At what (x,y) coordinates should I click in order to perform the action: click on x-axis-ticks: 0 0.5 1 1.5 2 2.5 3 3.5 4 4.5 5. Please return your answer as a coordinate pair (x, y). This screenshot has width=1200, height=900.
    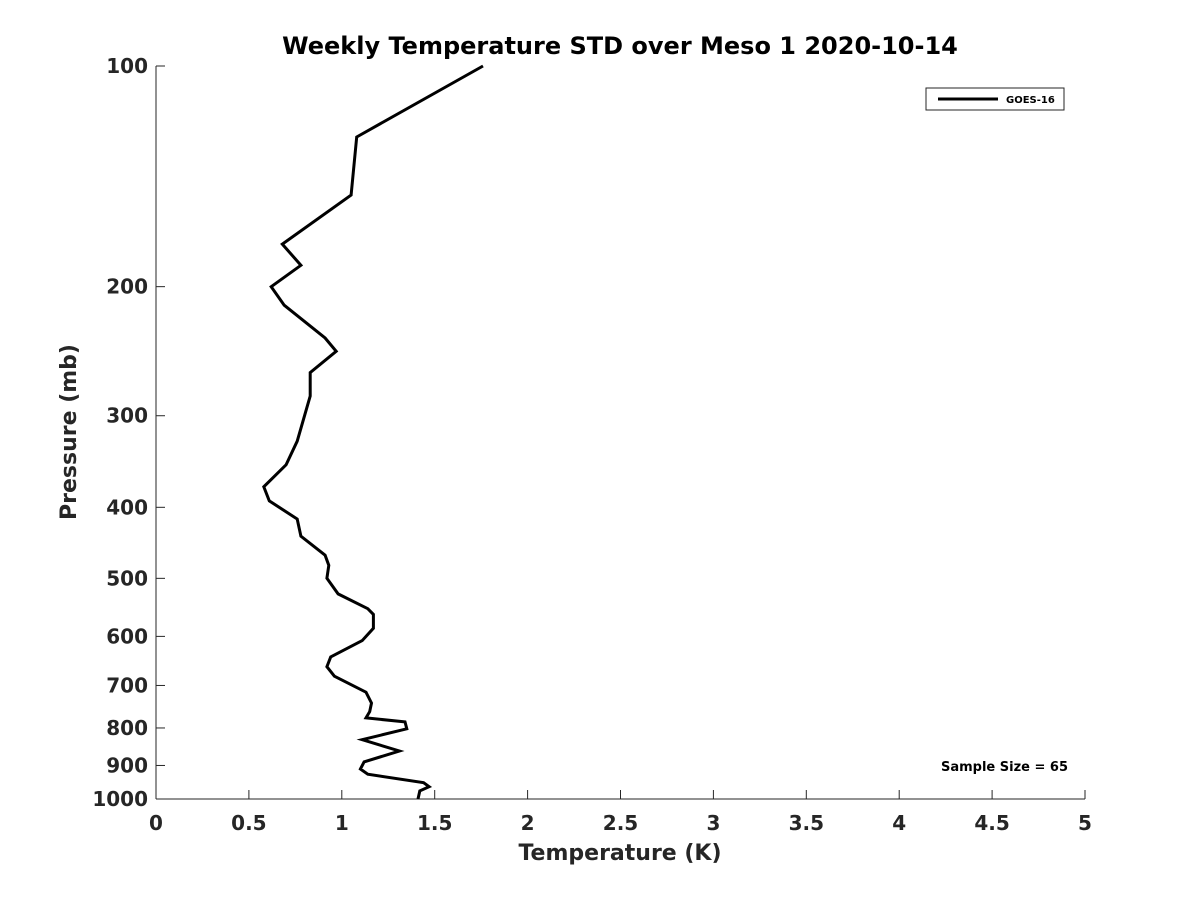
    Looking at the image, I should click on (620, 812).